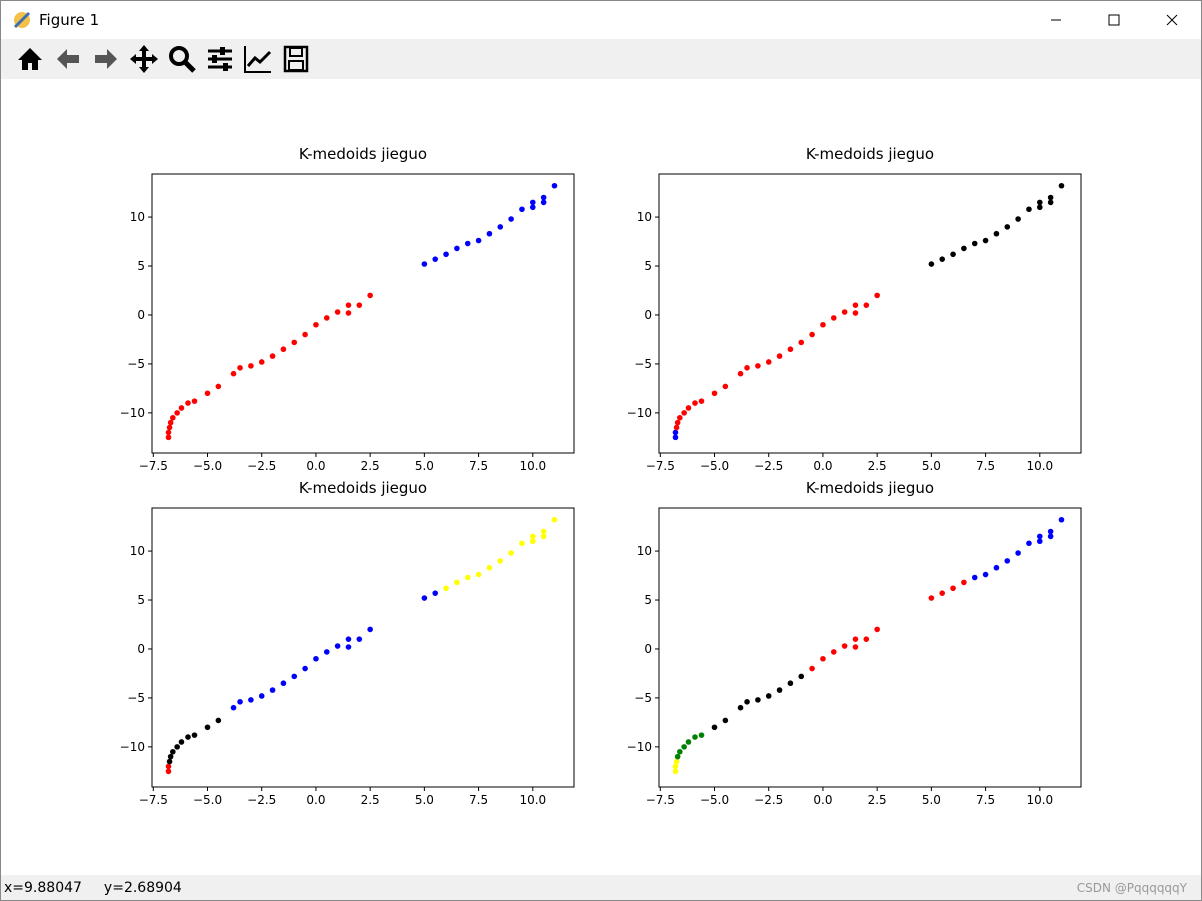  What do you see at coordinates (1172, 20) in the screenshot?
I see `close-button` at bounding box center [1172, 20].